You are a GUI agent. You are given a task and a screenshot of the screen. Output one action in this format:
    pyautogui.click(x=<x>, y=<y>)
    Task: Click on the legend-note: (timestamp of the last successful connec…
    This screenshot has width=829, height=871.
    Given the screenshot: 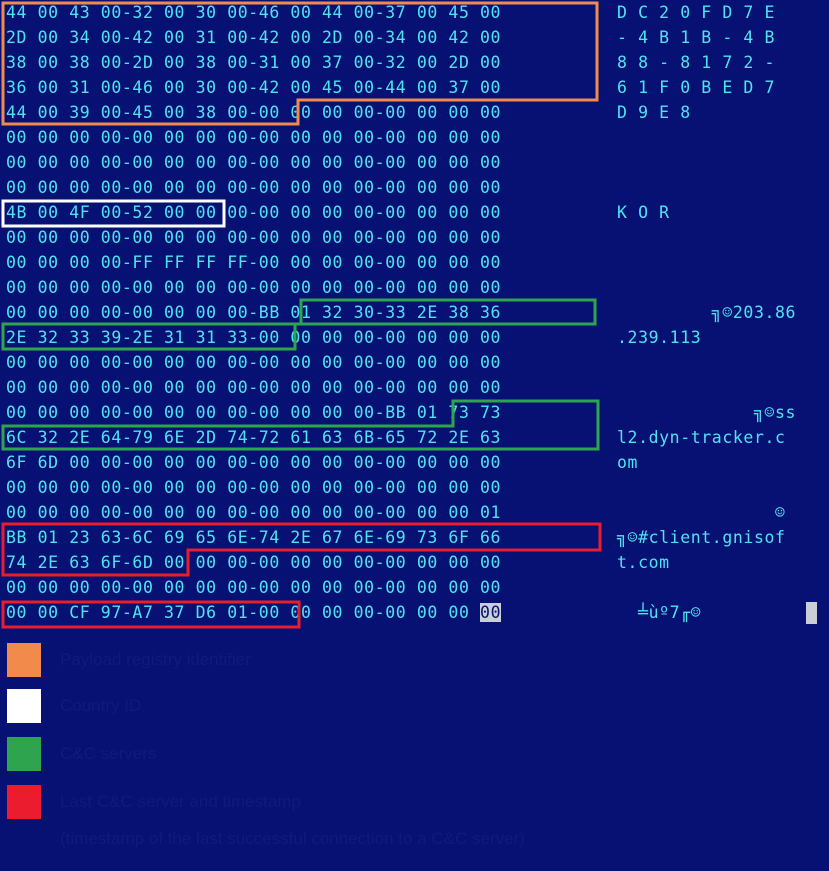 What is the action you would take?
    pyautogui.click(x=292, y=838)
    